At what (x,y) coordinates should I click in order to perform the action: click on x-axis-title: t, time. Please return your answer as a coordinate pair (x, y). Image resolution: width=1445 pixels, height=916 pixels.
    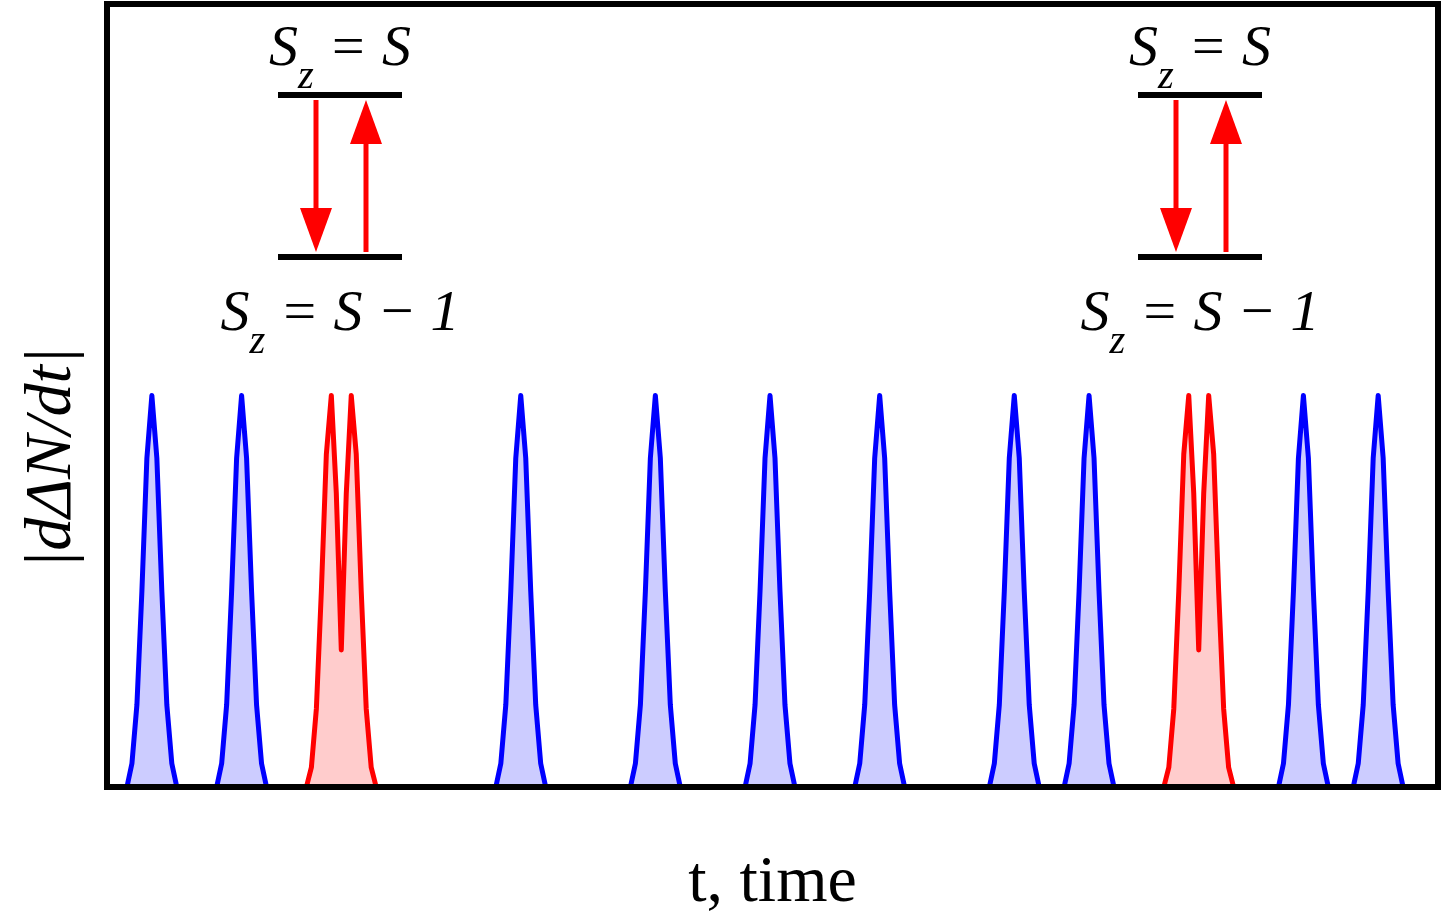
    Looking at the image, I should click on (772, 878).